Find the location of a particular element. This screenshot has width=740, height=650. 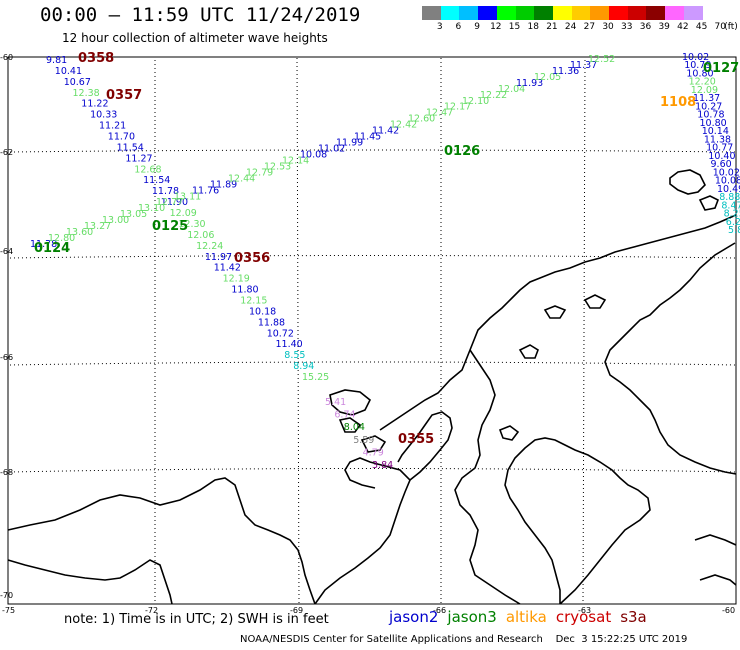

wave-height-value: 10.27 is located at coordinates (708, 106).